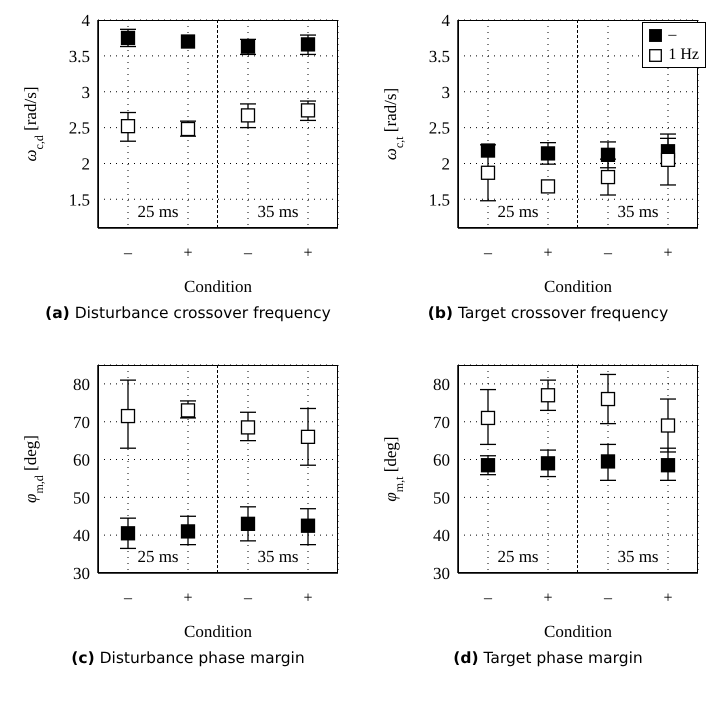 This screenshot has width=727, height=705. Describe the element at coordinates (548, 658) in the screenshot. I see `text: (d) Target phase margin` at that location.